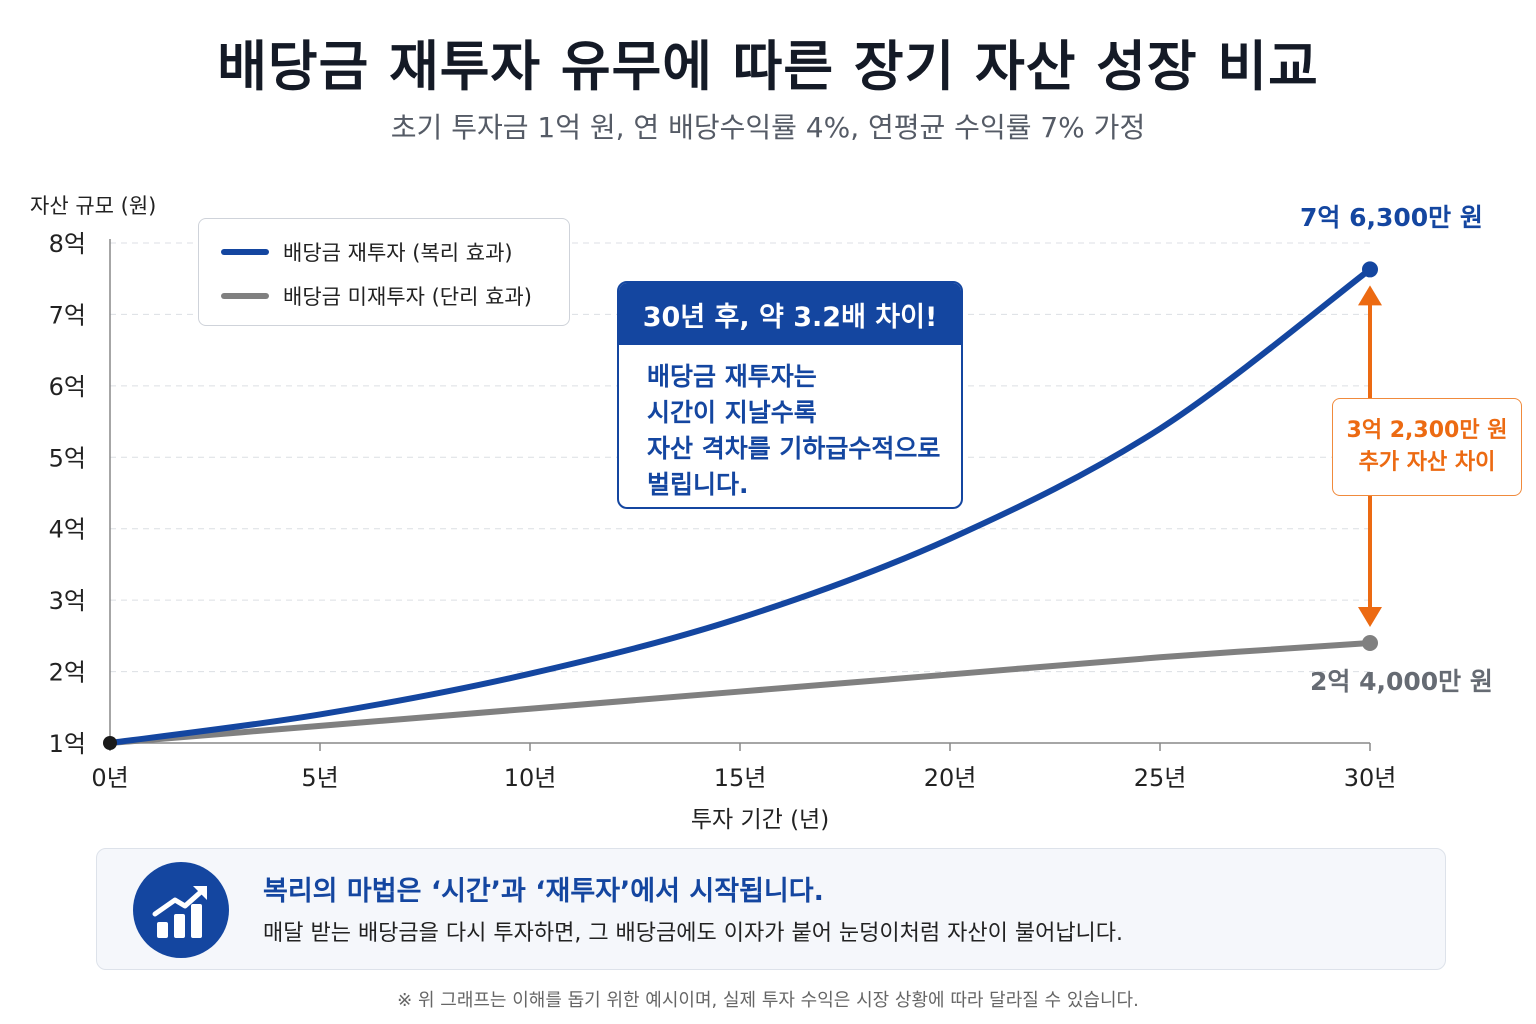 Image resolution: width=1536 pixels, height=1024 pixels. I want to click on callout-line: 자산 격차를 기하급수적으로, so click(794, 448).